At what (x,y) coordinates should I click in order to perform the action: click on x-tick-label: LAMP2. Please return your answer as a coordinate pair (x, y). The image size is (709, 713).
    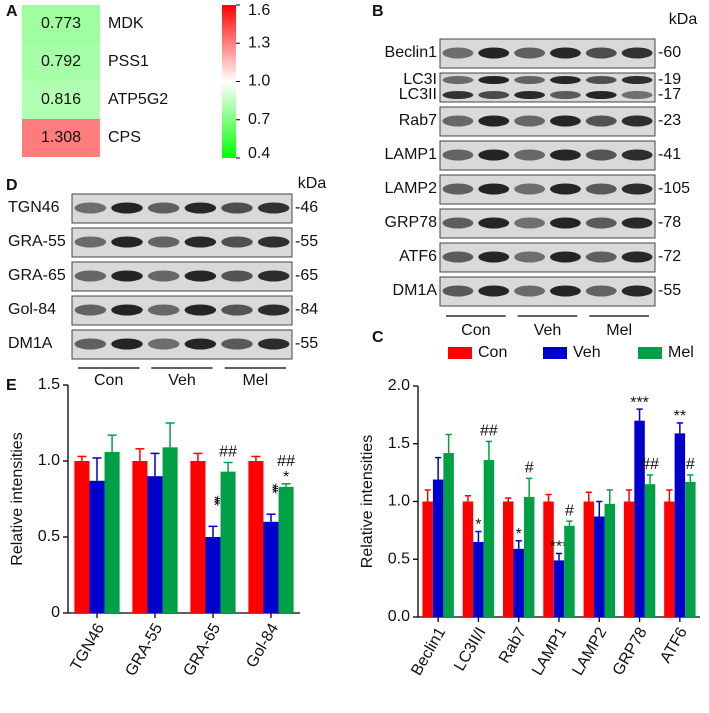
    Looking at the image, I should click on (589, 652).